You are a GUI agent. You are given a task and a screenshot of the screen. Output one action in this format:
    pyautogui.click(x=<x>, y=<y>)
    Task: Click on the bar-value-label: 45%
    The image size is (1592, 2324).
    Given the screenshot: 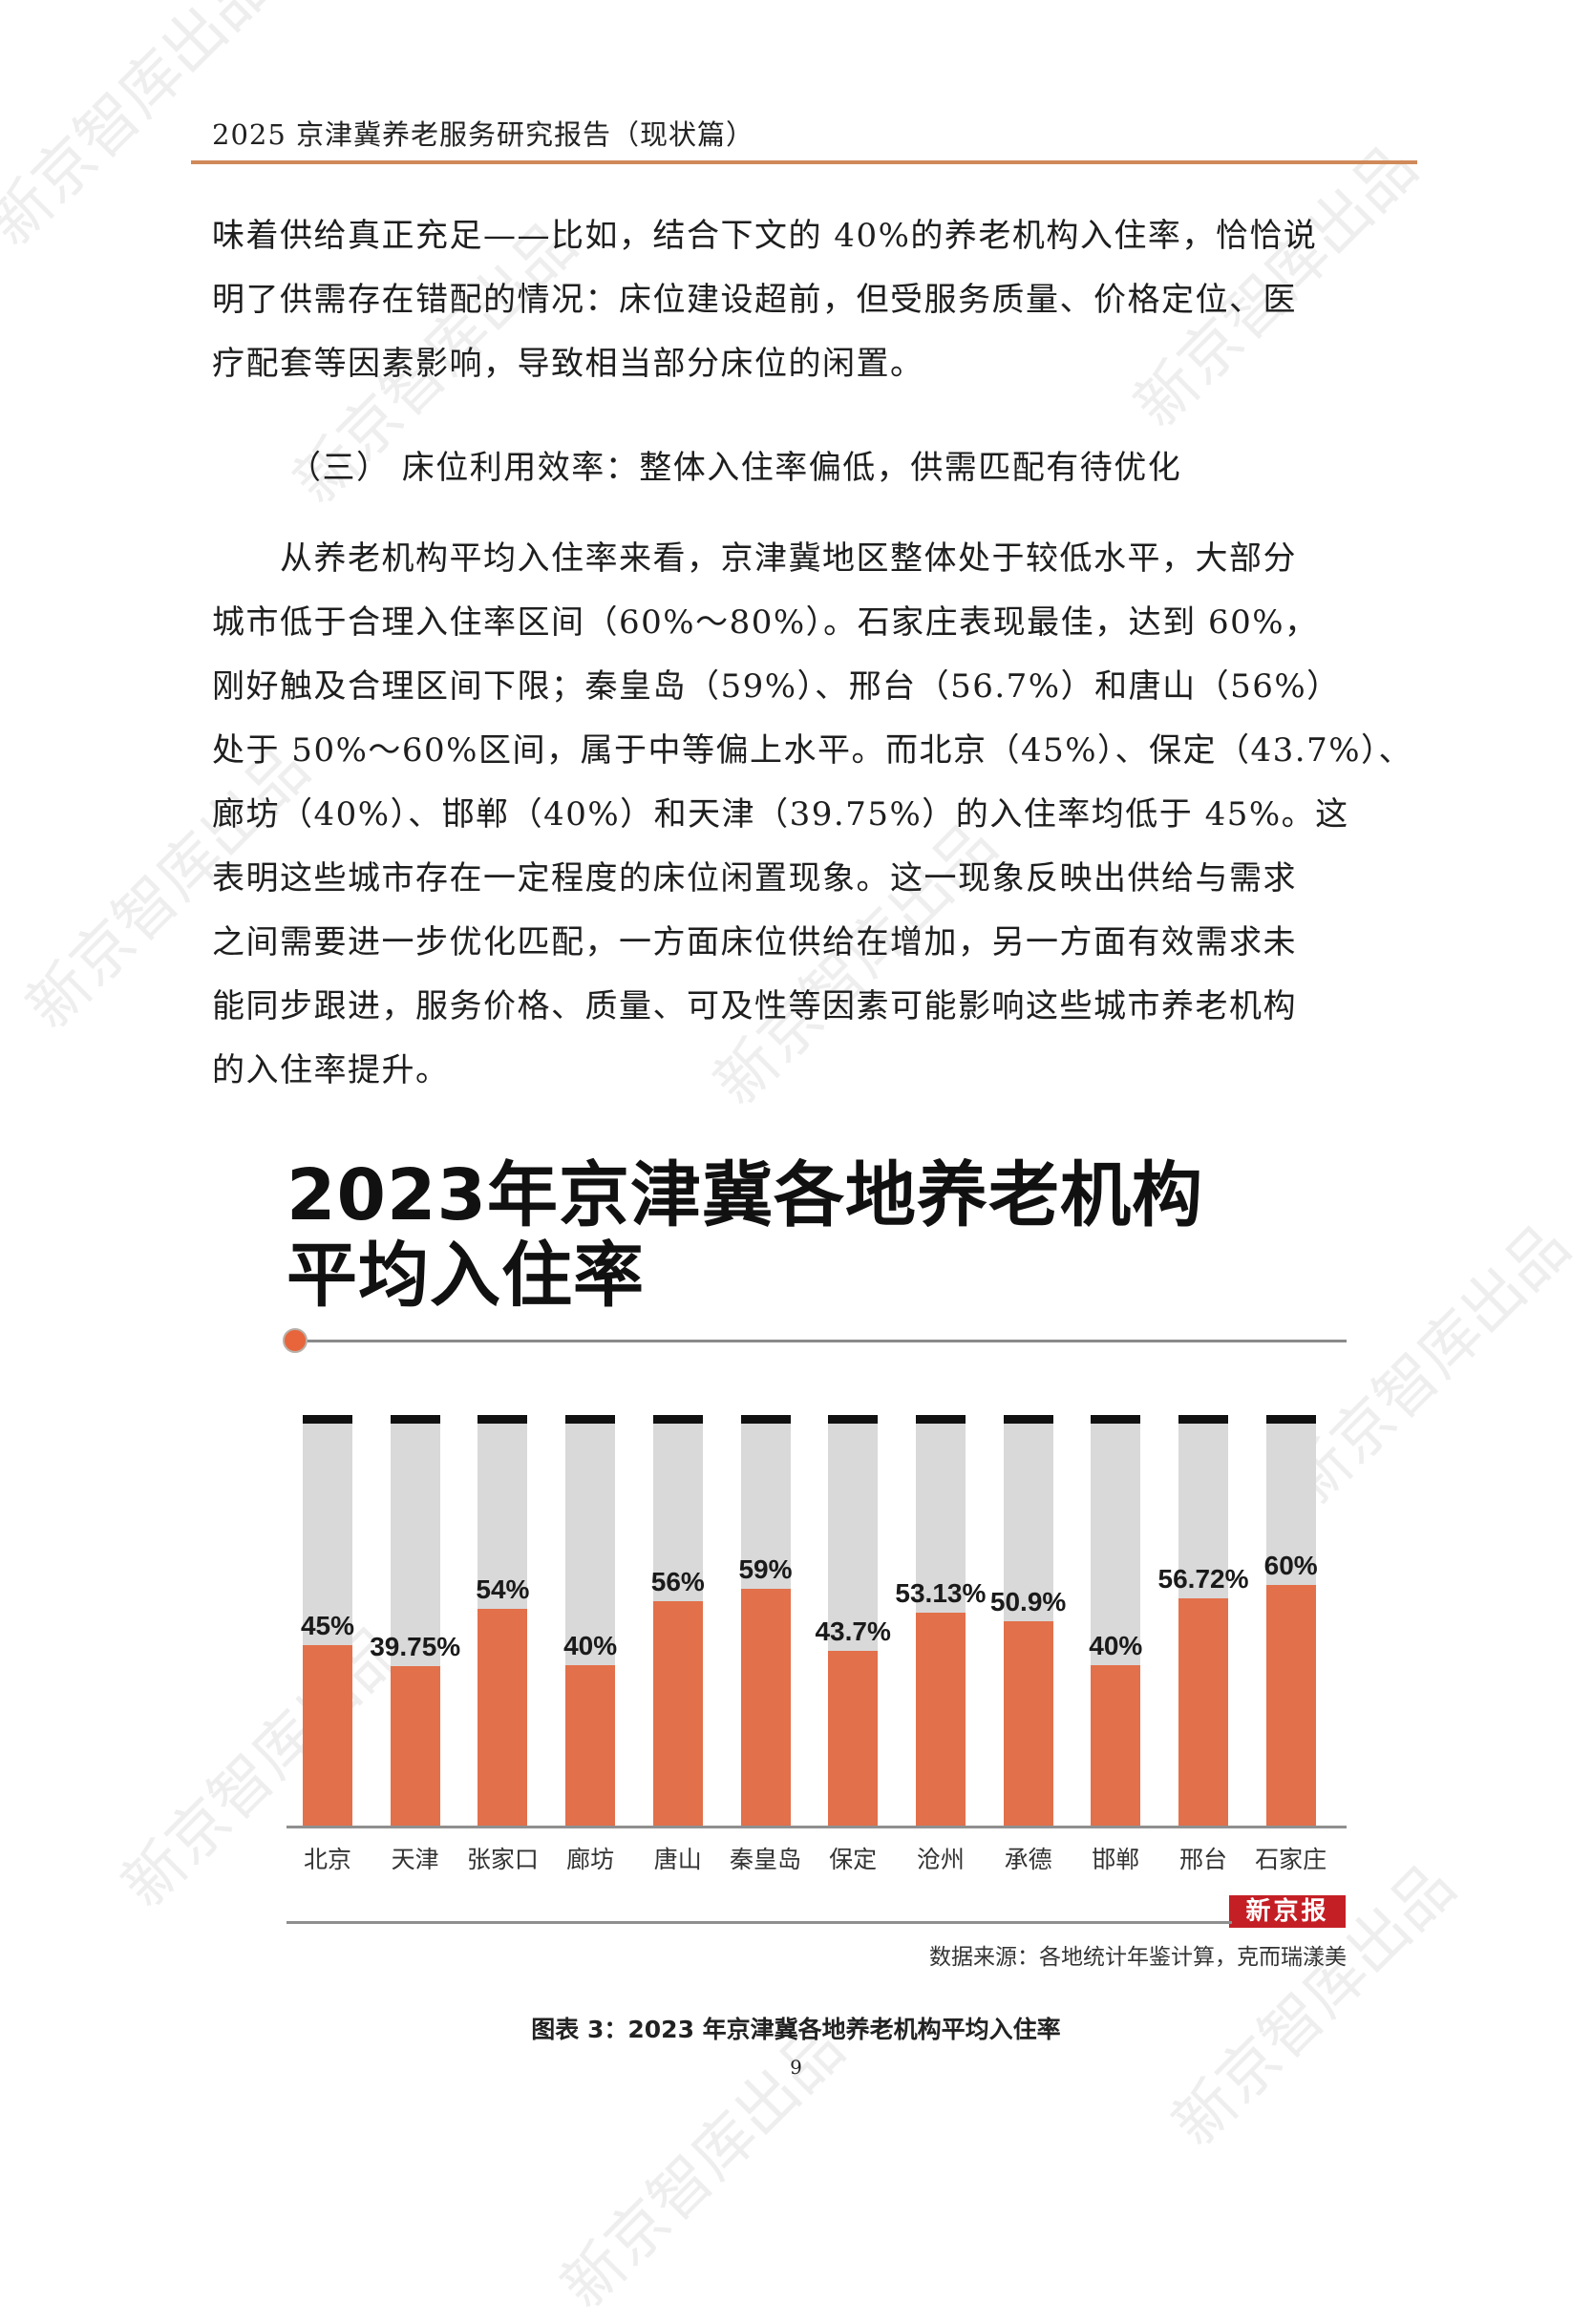 What is the action you would take?
    pyautogui.click(x=327, y=1625)
    